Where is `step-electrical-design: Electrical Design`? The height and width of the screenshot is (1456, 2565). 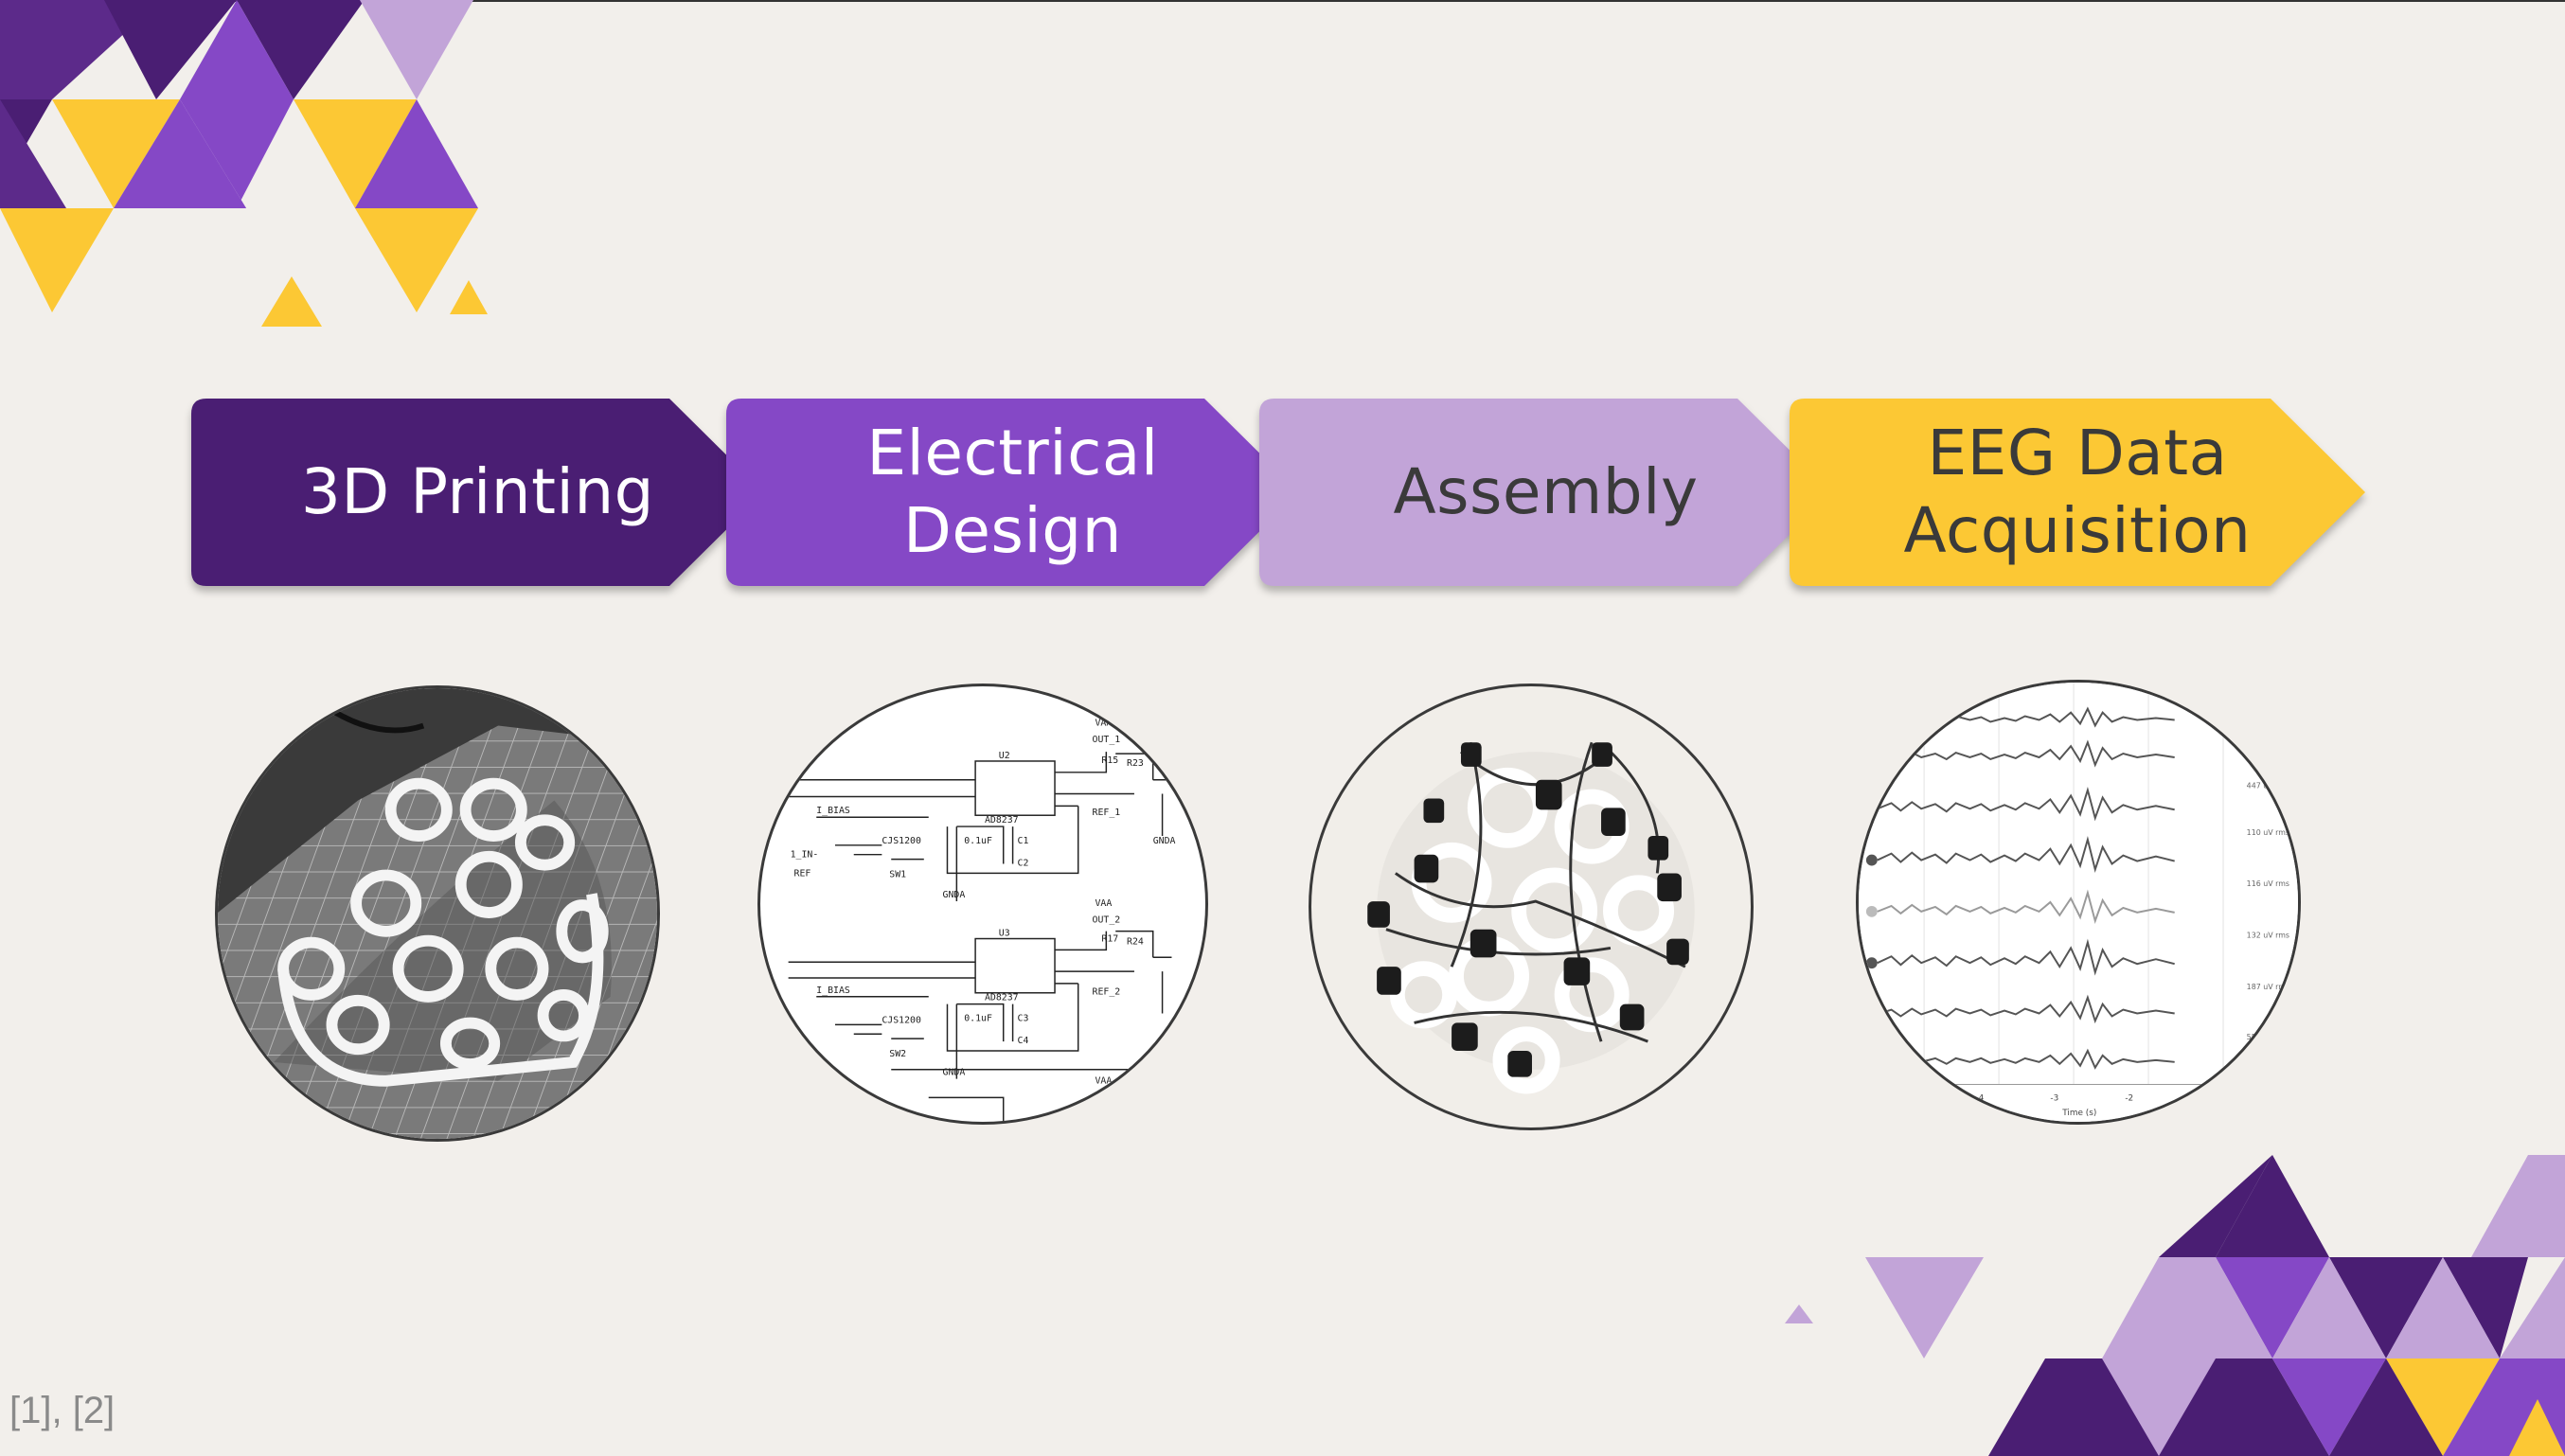 step-electrical-design: Electrical Design is located at coordinates (1012, 492).